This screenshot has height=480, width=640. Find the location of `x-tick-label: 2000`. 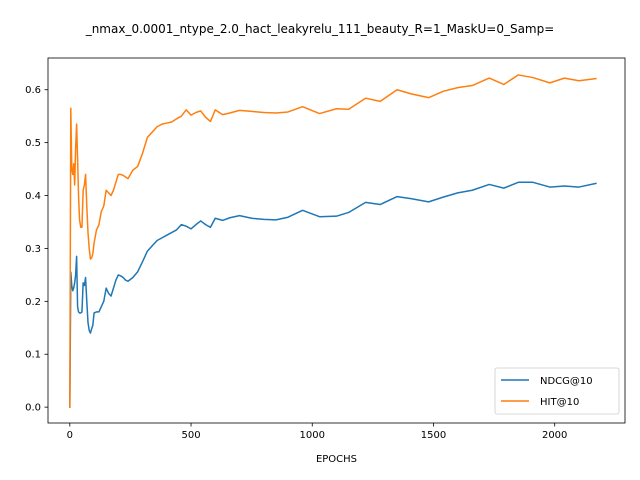

x-tick-label: 2000 is located at coordinates (554, 435).